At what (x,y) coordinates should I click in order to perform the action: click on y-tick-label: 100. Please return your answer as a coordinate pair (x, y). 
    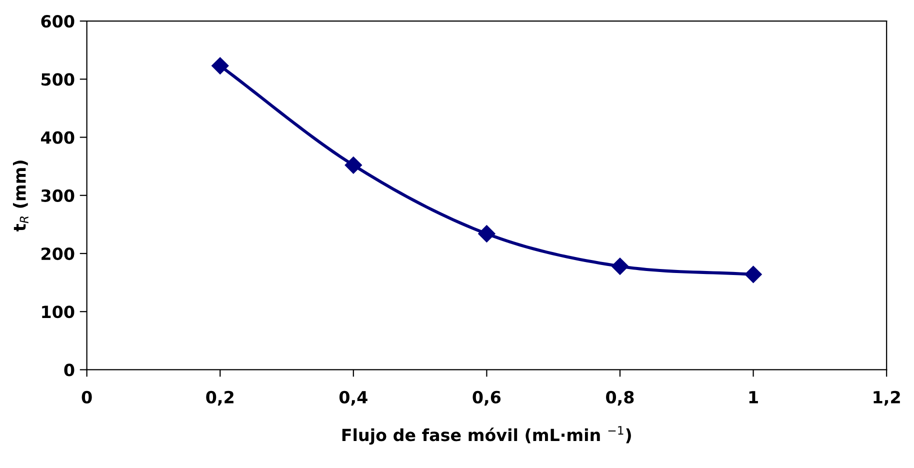
    Looking at the image, I should click on (58, 312).